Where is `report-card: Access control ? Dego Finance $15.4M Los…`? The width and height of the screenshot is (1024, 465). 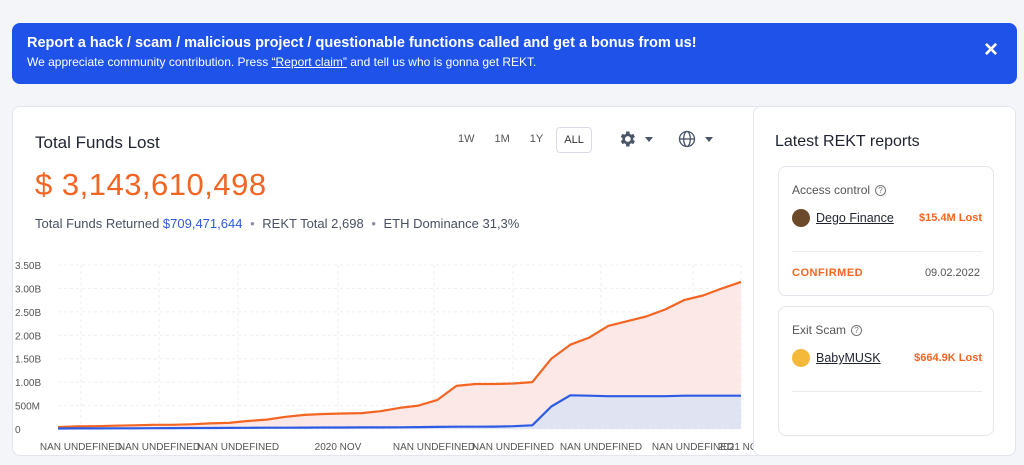 report-card: Access control ? Dego Finance $15.4M Los… is located at coordinates (886, 231).